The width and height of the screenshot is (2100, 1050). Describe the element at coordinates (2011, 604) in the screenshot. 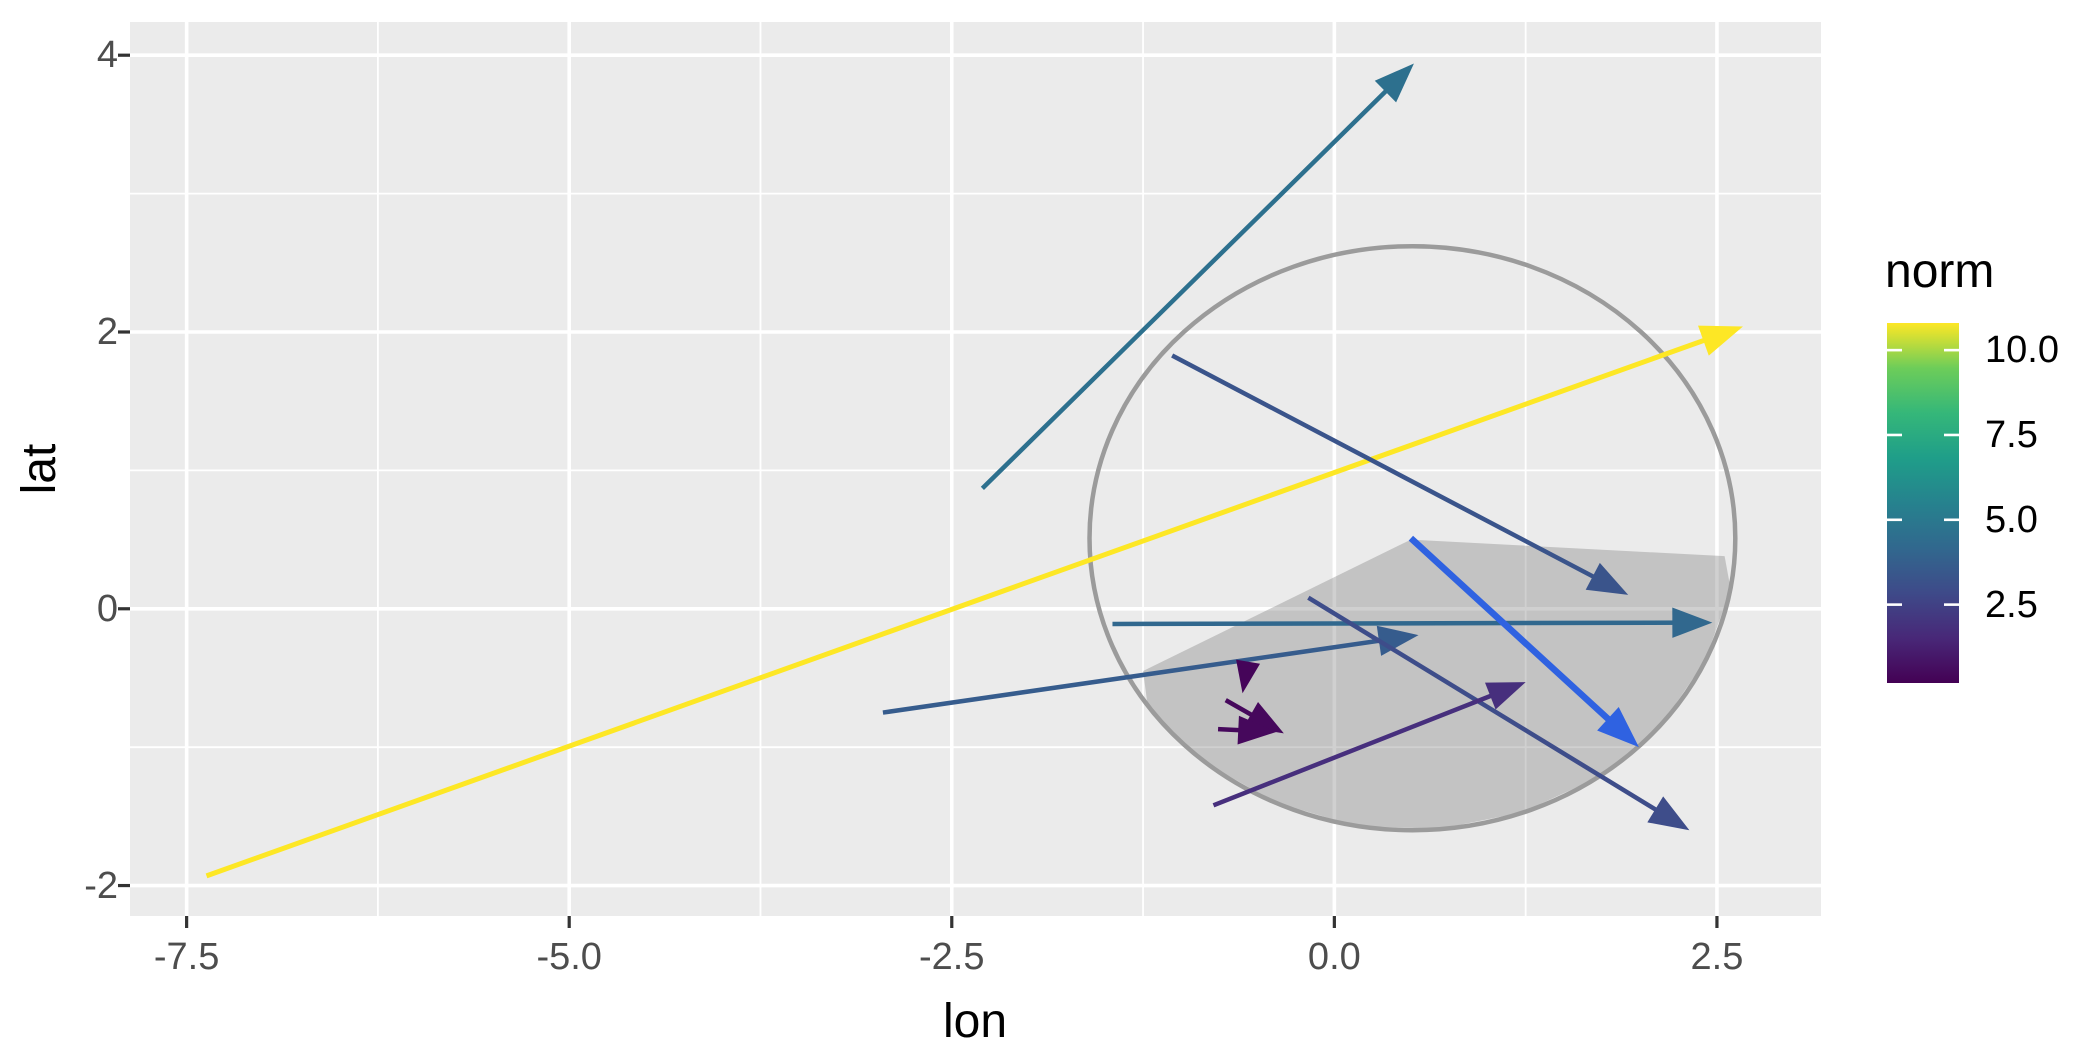

I see `legend-tick-label: 2.5` at that location.